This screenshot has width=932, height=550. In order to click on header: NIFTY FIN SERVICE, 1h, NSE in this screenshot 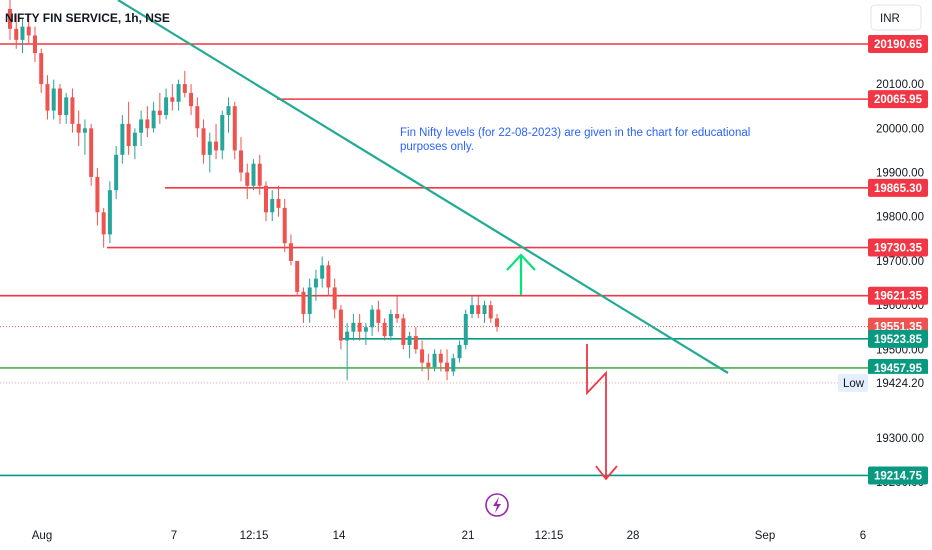, I will do `click(87, 18)`.